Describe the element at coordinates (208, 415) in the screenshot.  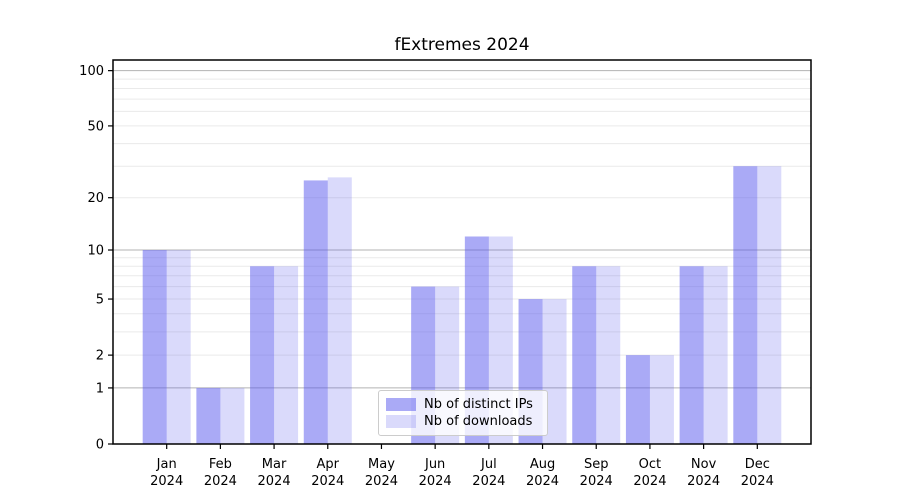
I see `bar-distinct-ips-feb` at that location.